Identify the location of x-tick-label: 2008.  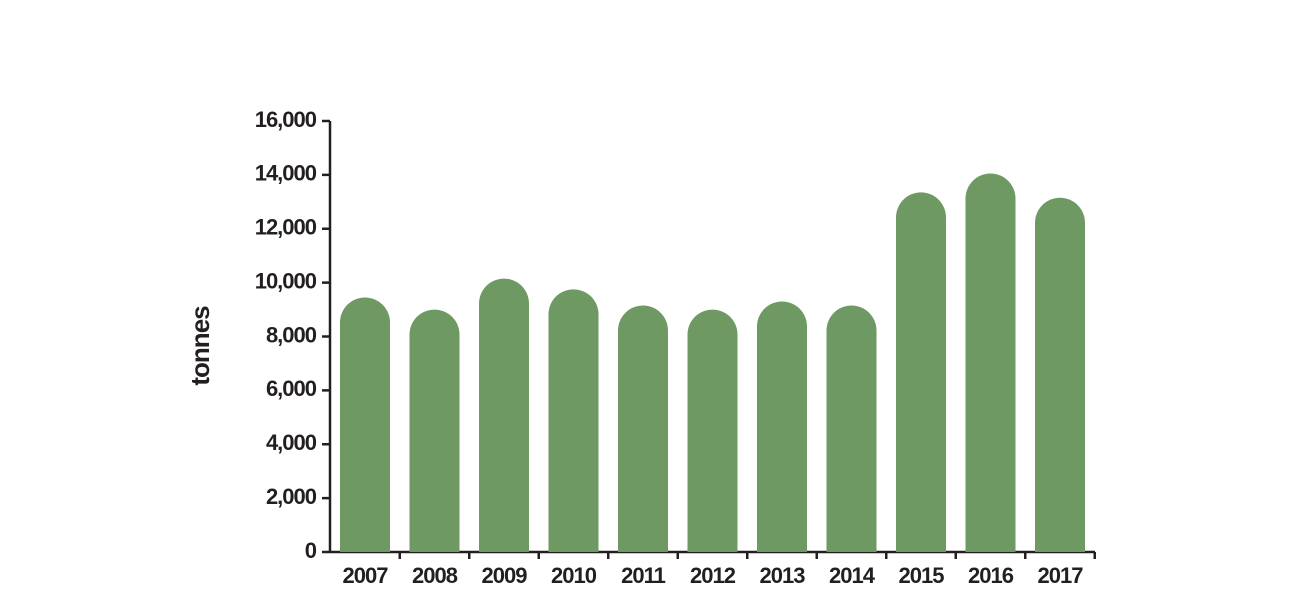
(435, 575).